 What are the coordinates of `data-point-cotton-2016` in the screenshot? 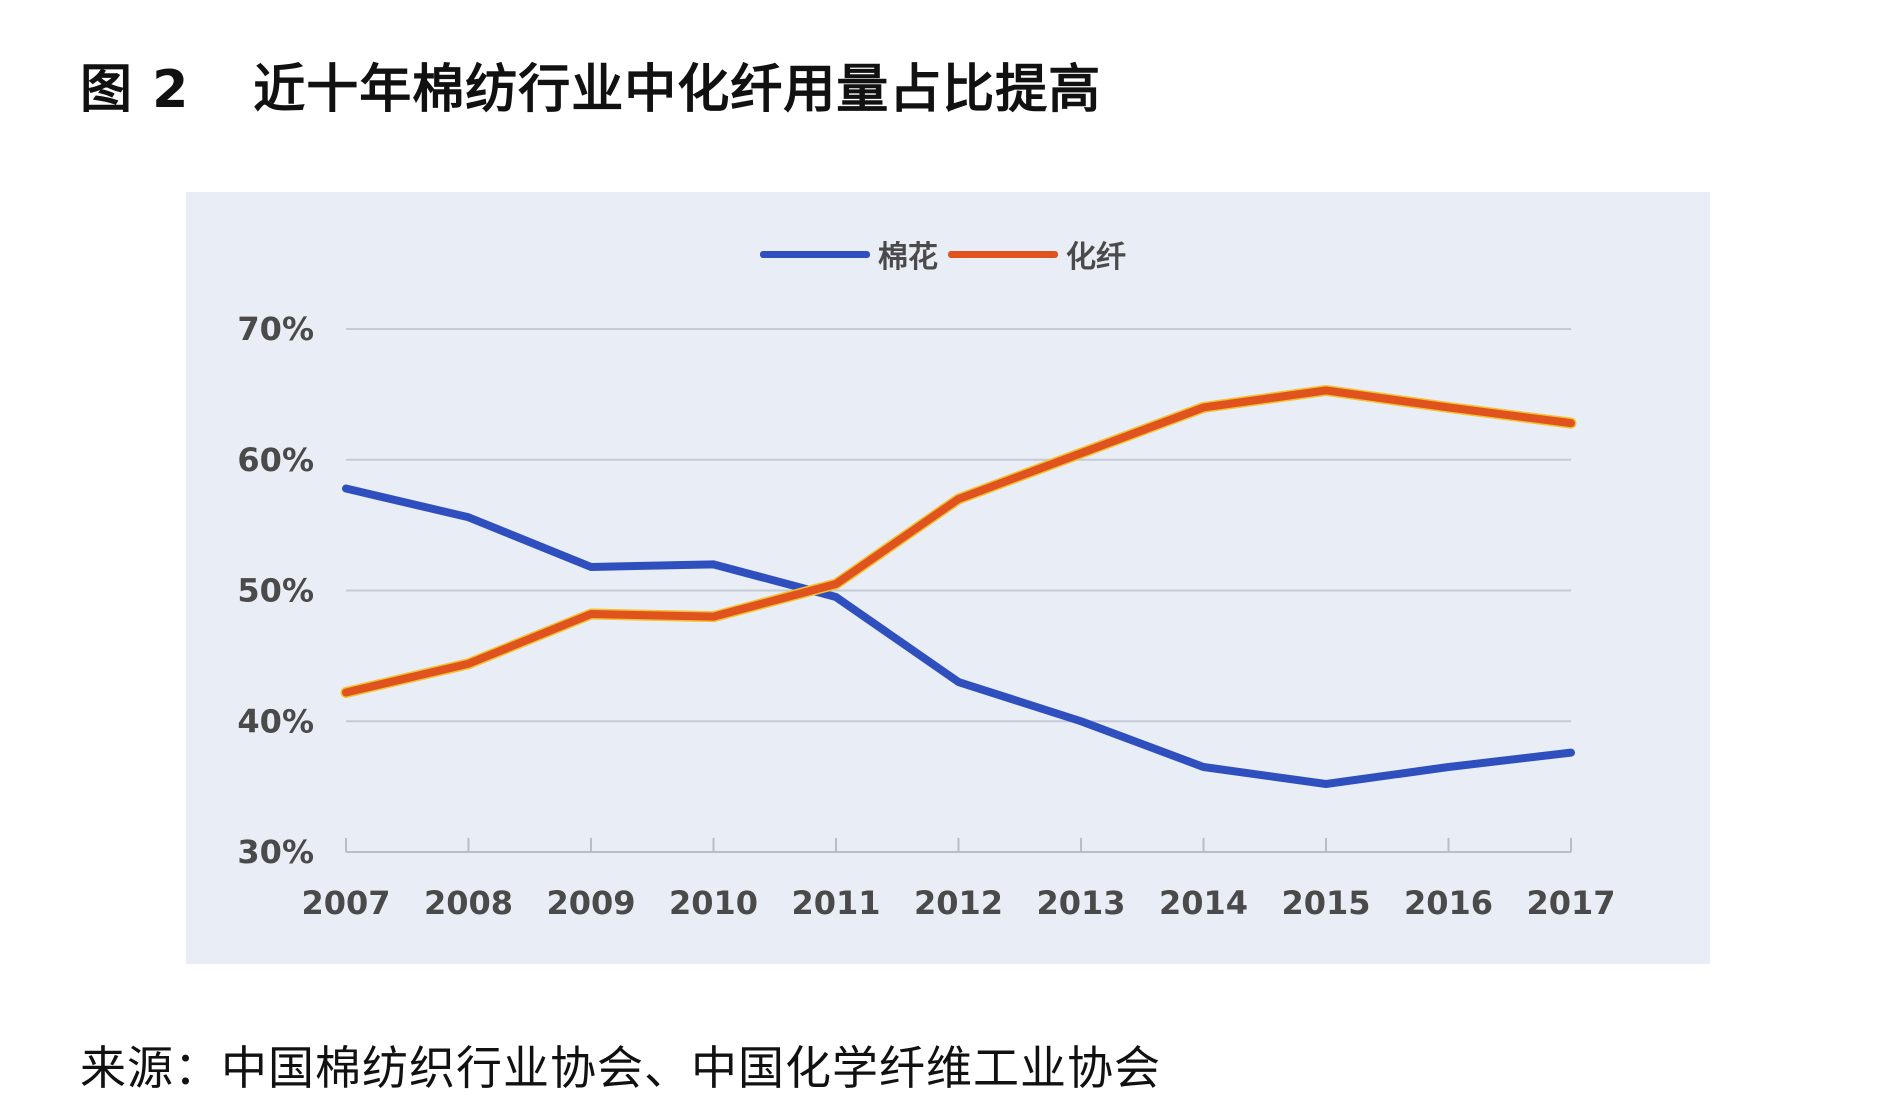 It's located at (1448, 767).